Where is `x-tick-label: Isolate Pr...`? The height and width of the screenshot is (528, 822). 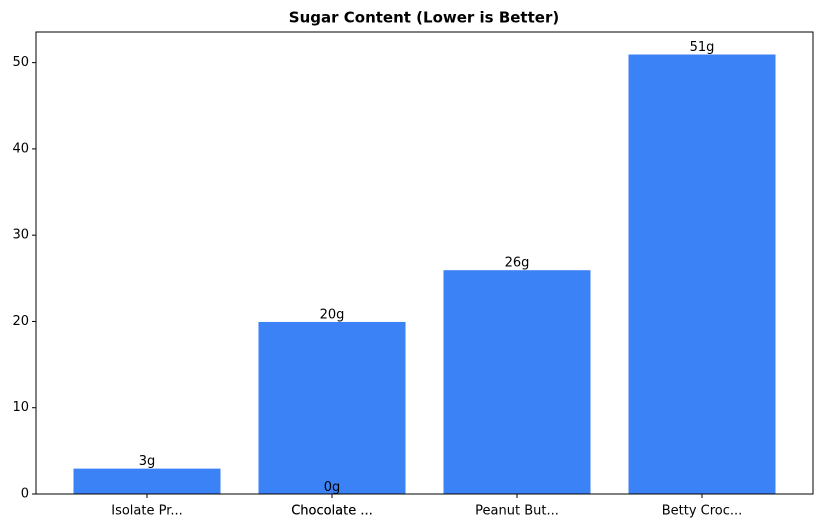
x-tick-label: Isolate Pr... is located at coordinates (147, 511).